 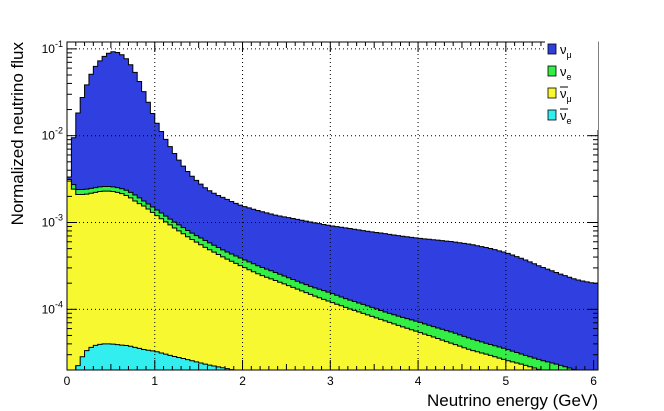 I want to click on x-tick-label: 1, so click(x=154, y=381).